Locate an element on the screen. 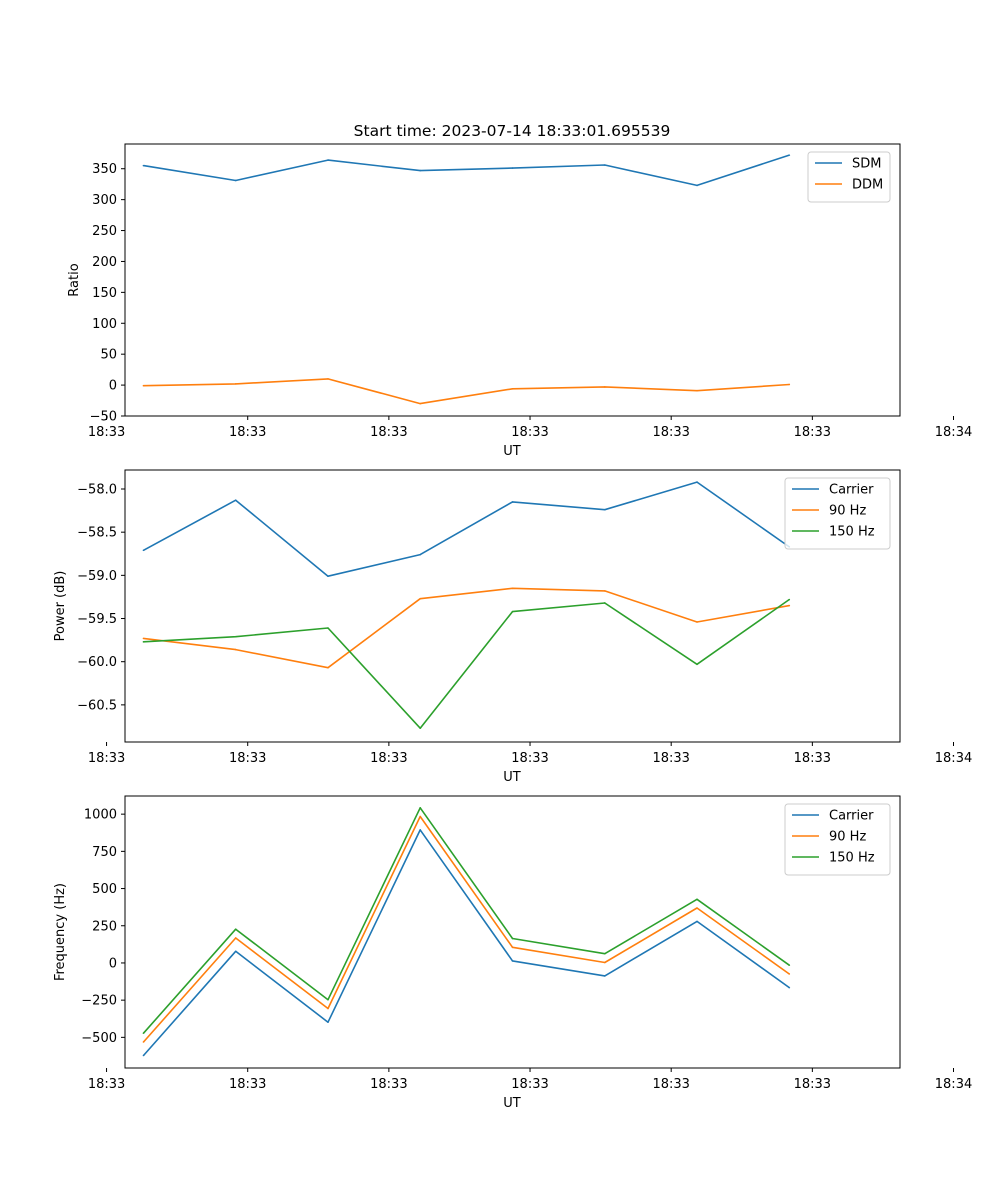 The image size is (1000, 1200). legend-label: Carrier is located at coordinates (851, 816).